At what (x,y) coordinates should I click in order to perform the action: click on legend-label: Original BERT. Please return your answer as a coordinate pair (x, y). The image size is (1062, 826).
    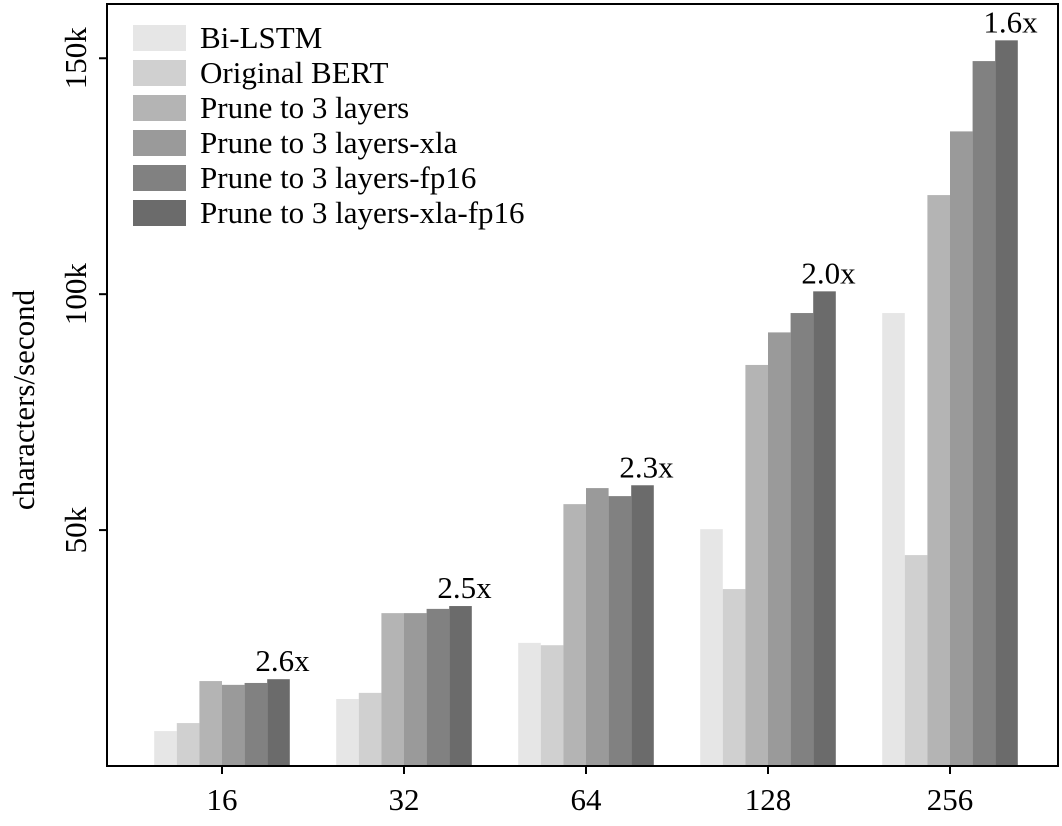
    Looking at the image, I should click on (294, 72).